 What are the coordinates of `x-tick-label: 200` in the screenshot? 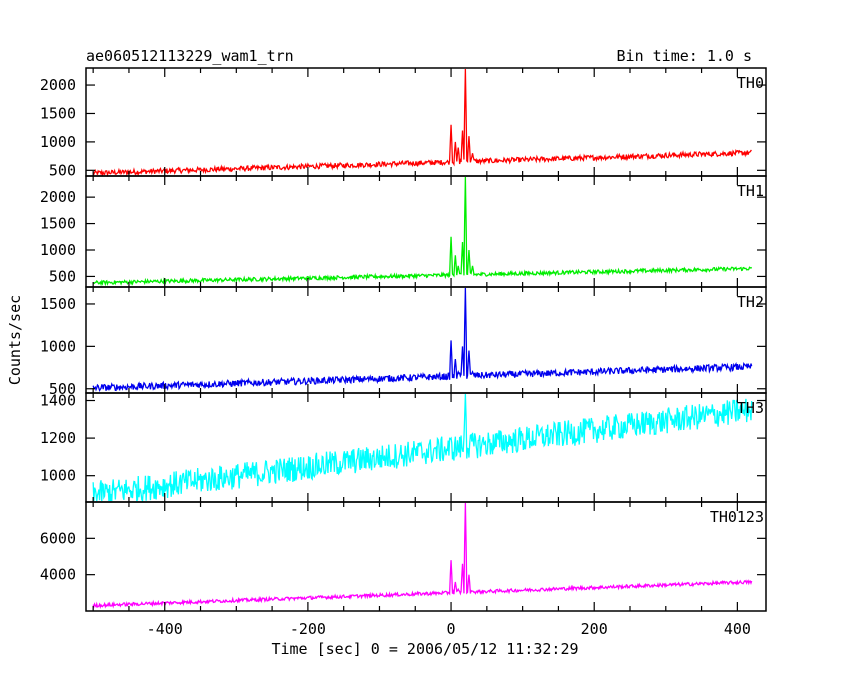 It's located at (594, 629).